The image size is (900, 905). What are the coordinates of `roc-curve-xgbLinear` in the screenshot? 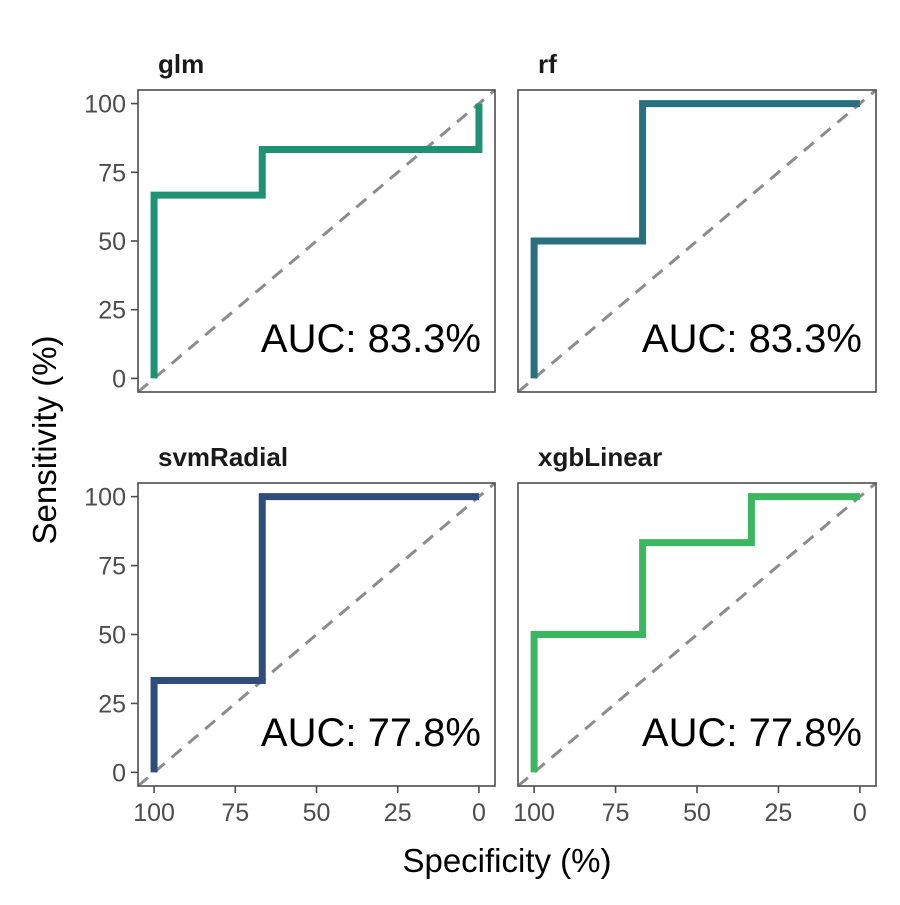 It's located at (695, 633).